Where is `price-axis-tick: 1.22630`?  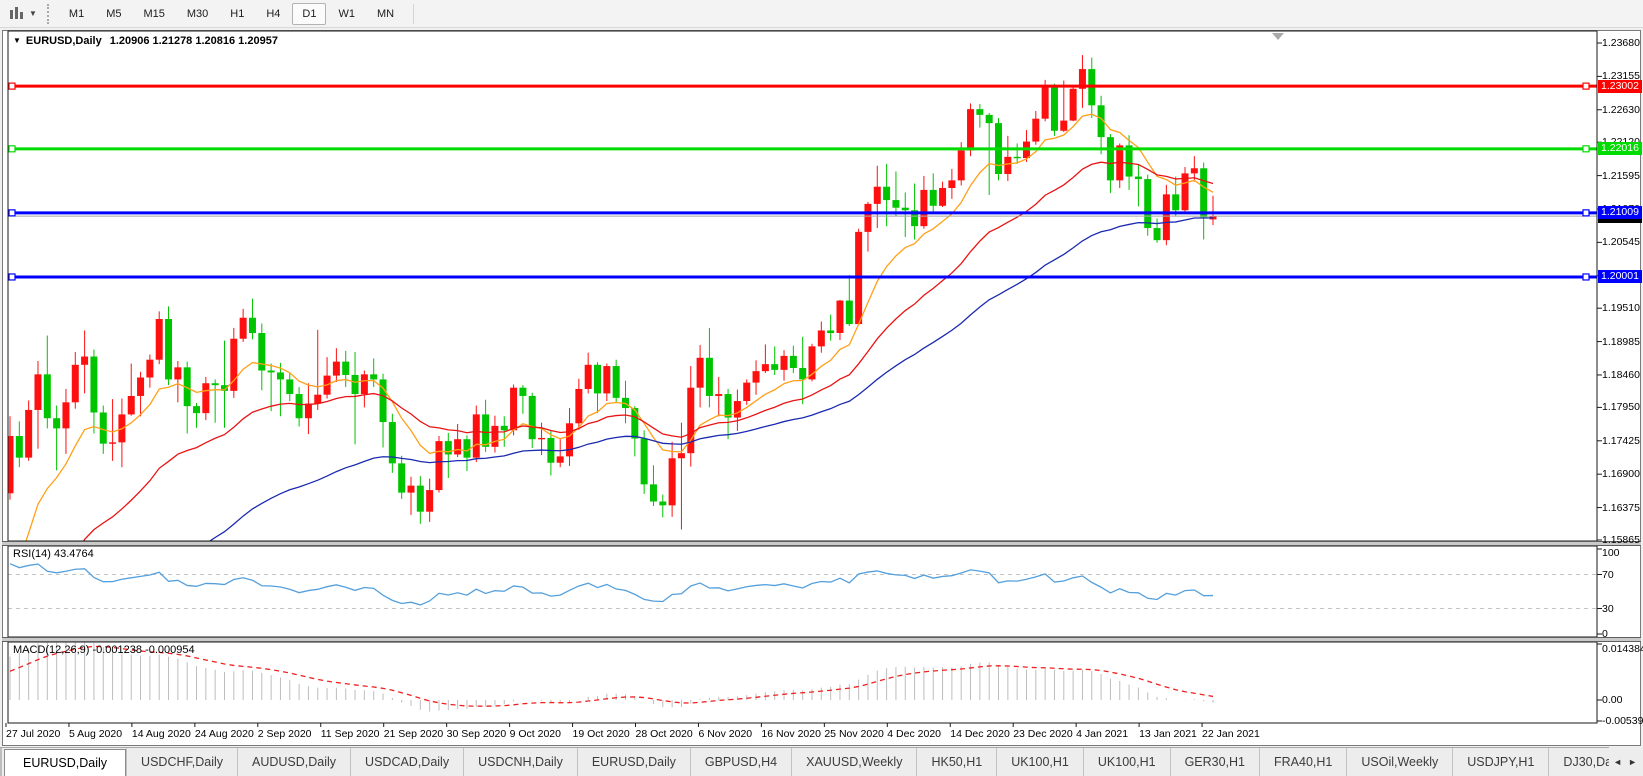 price-axis-tick: 1.22630 is located at coordinates (1621, 109).